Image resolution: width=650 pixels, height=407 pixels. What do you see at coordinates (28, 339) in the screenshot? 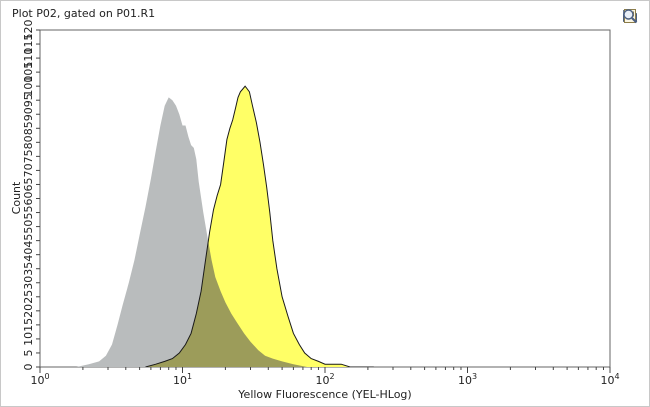
I see `y-tick-label: 10` at bounding box center [28, 339].